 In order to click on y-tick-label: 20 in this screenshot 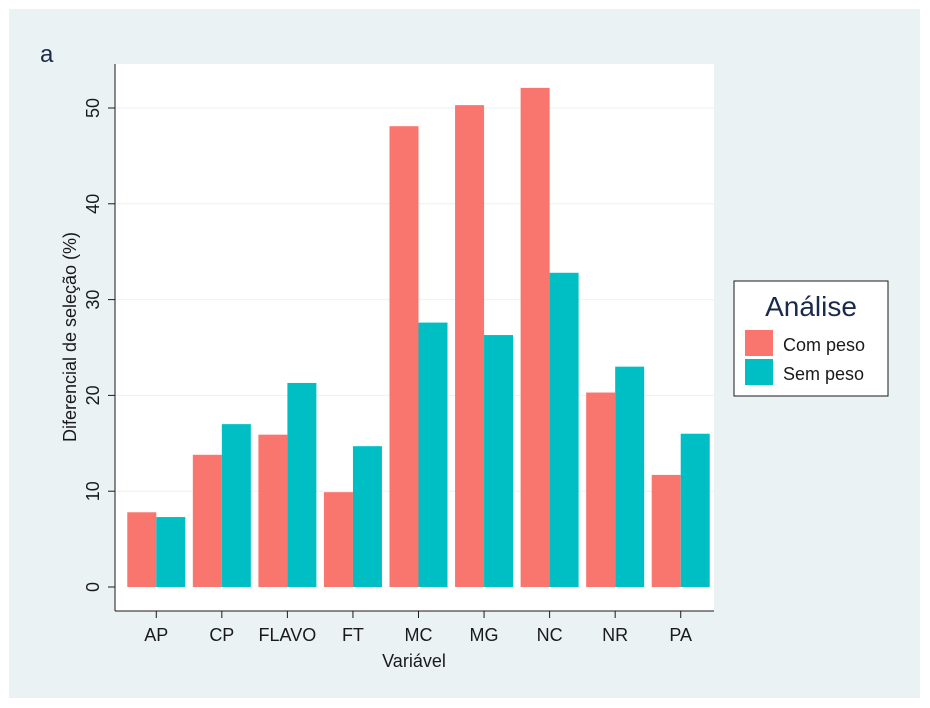, I will do `click(93, 395)`.